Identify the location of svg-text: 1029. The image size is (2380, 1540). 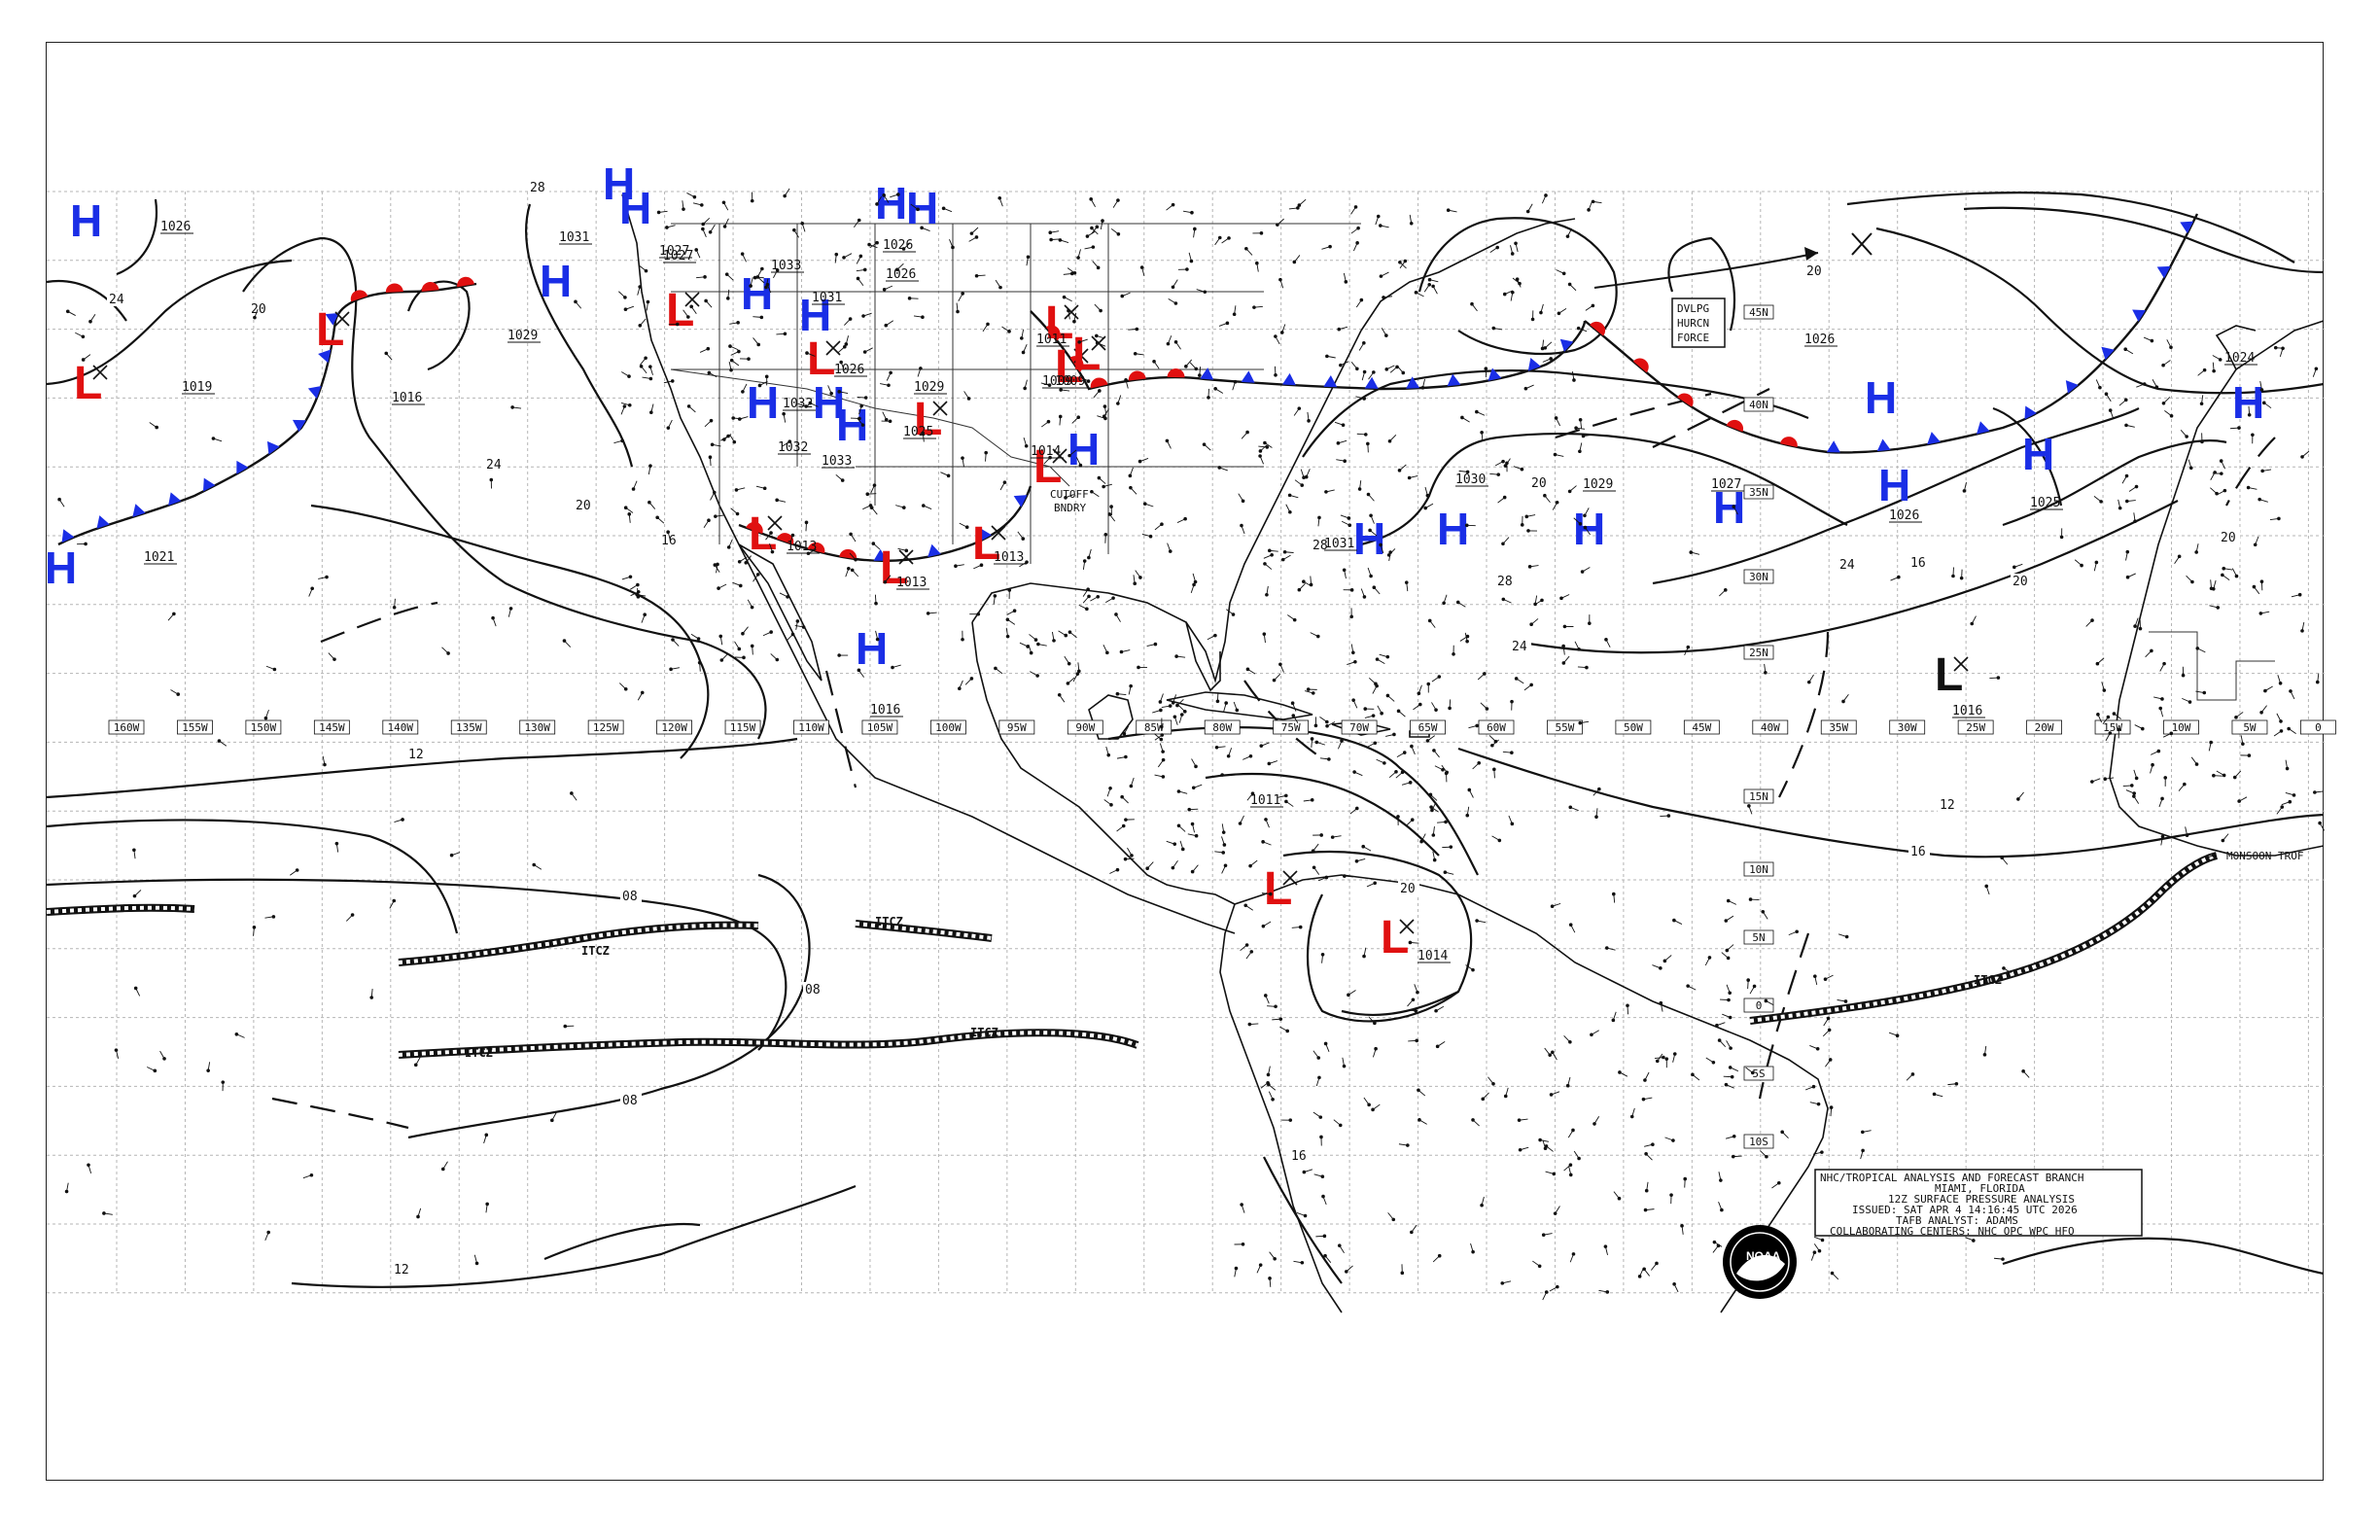
(523, 336).